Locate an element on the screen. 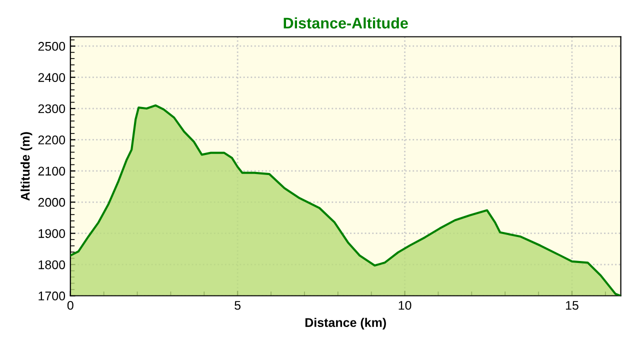 The image size is (640, 350). chart-title: Distance-Altitude is located at coordinates (346, 23).